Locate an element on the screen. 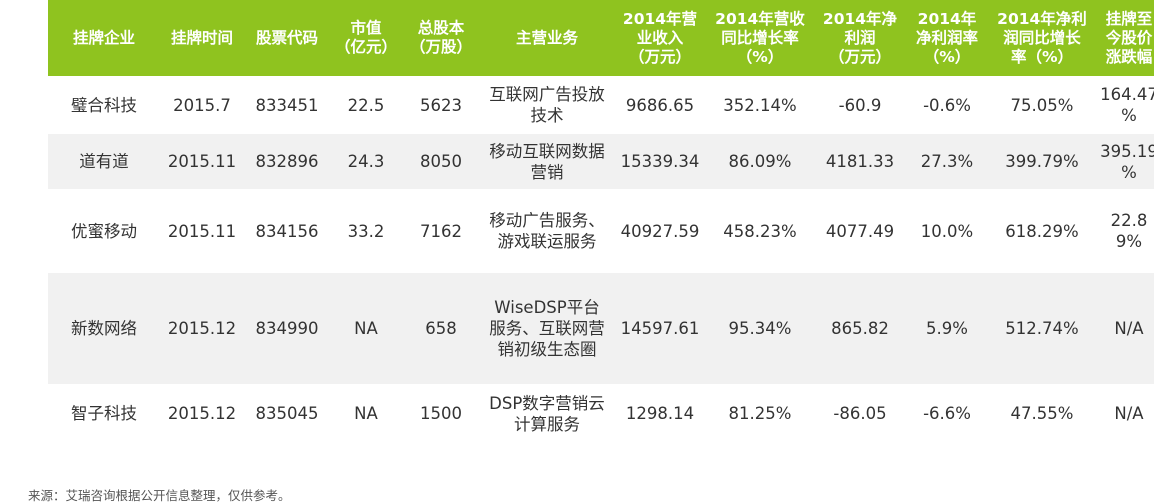 The width and height of the screenshot is (1154, 504). cell-main-business: 移动互联网数据 营销 is located at coordinates (547, 161).